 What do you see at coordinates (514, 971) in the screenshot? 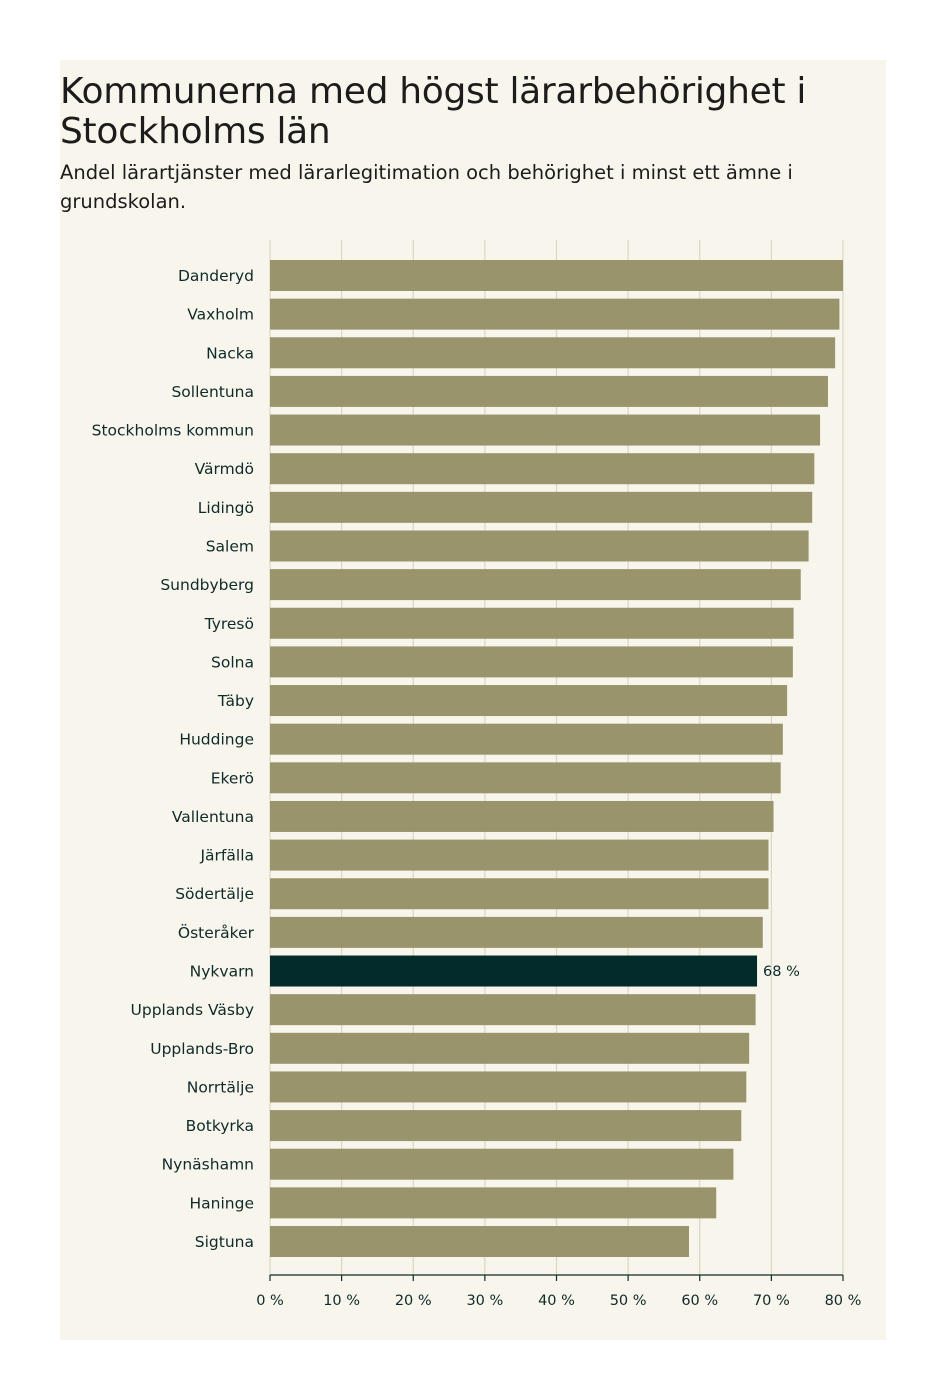
I see `bar-highlight` at bounding box center [514, 971].